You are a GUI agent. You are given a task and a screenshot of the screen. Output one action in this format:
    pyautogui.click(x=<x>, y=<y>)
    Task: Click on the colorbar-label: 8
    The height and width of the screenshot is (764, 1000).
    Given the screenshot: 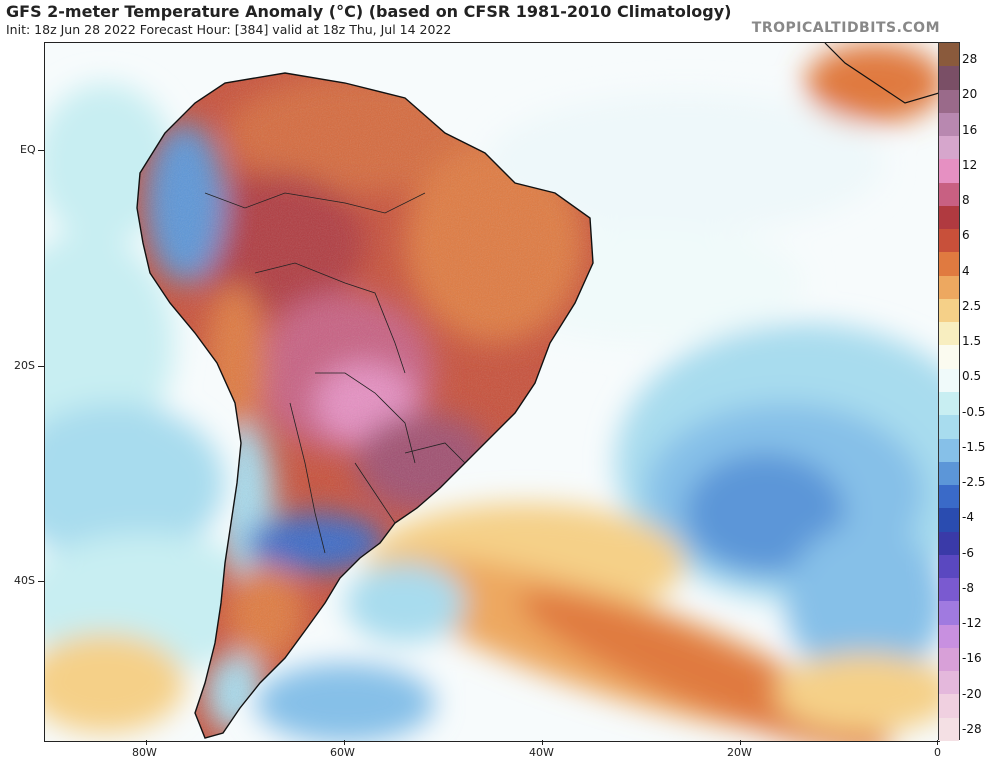 What is the action you would take?
    pyautogui.click(x=966, y=200)
    